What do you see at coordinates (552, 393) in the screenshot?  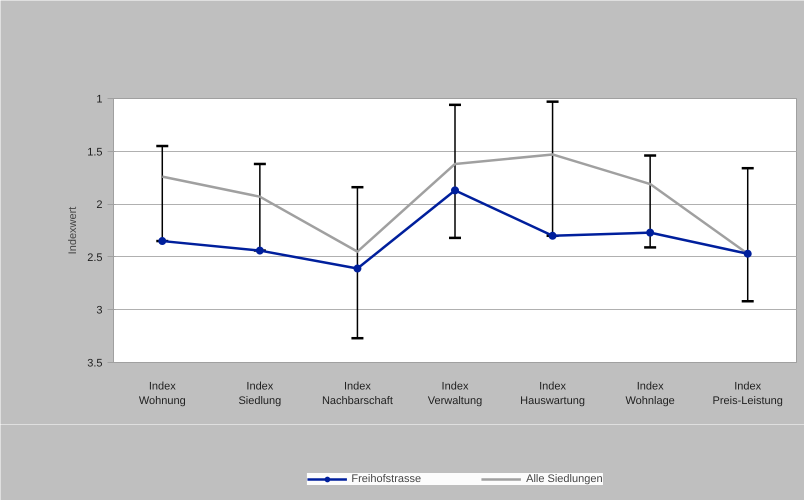 I see `x-tick-label: Index Hauswartung` at bounding box center [552, 393].